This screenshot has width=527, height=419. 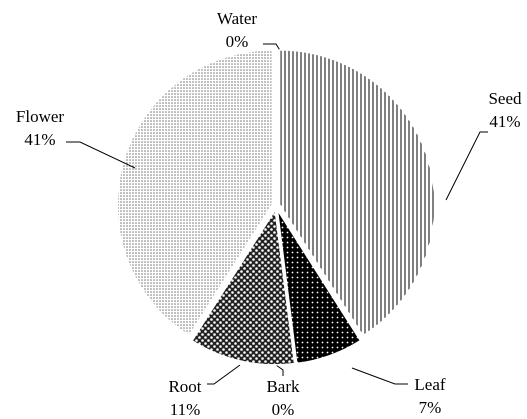 What do you see at coordinates (185, 409) in the screenshot?
I see `slice-value-label: 11%` at bounding box center [185, 409].